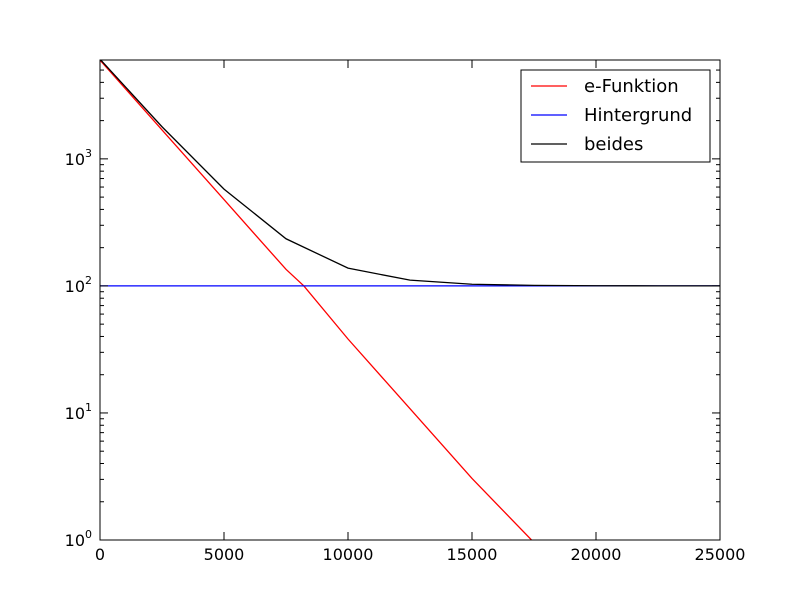  What do you see at coordinates (613, 144) in the screenshot?
I see `legend-label-beides: beides` at bounding box center [613, 144].